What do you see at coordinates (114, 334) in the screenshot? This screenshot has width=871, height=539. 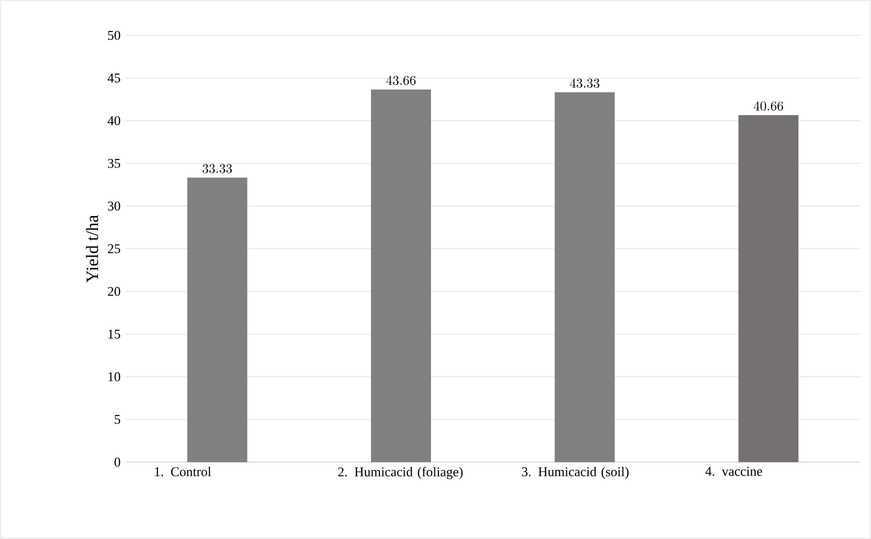 I see `y-tick-label: 15` at bounding box center [114, 334].